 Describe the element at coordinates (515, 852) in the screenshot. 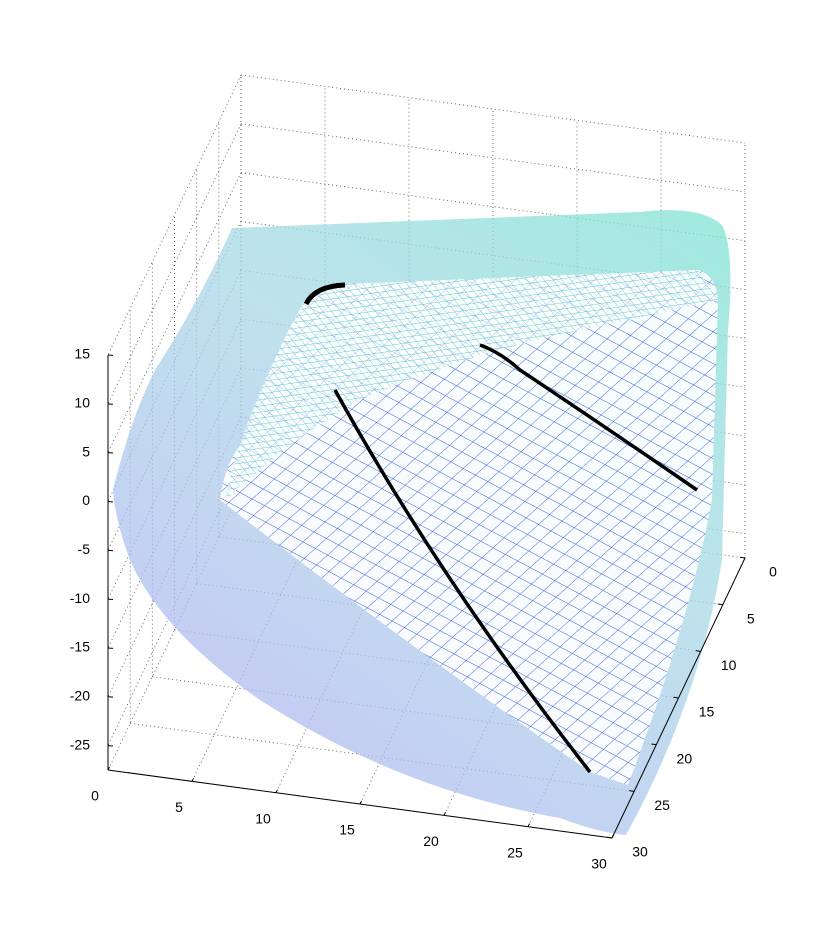

I see `x-tick-label: 25` at that location.